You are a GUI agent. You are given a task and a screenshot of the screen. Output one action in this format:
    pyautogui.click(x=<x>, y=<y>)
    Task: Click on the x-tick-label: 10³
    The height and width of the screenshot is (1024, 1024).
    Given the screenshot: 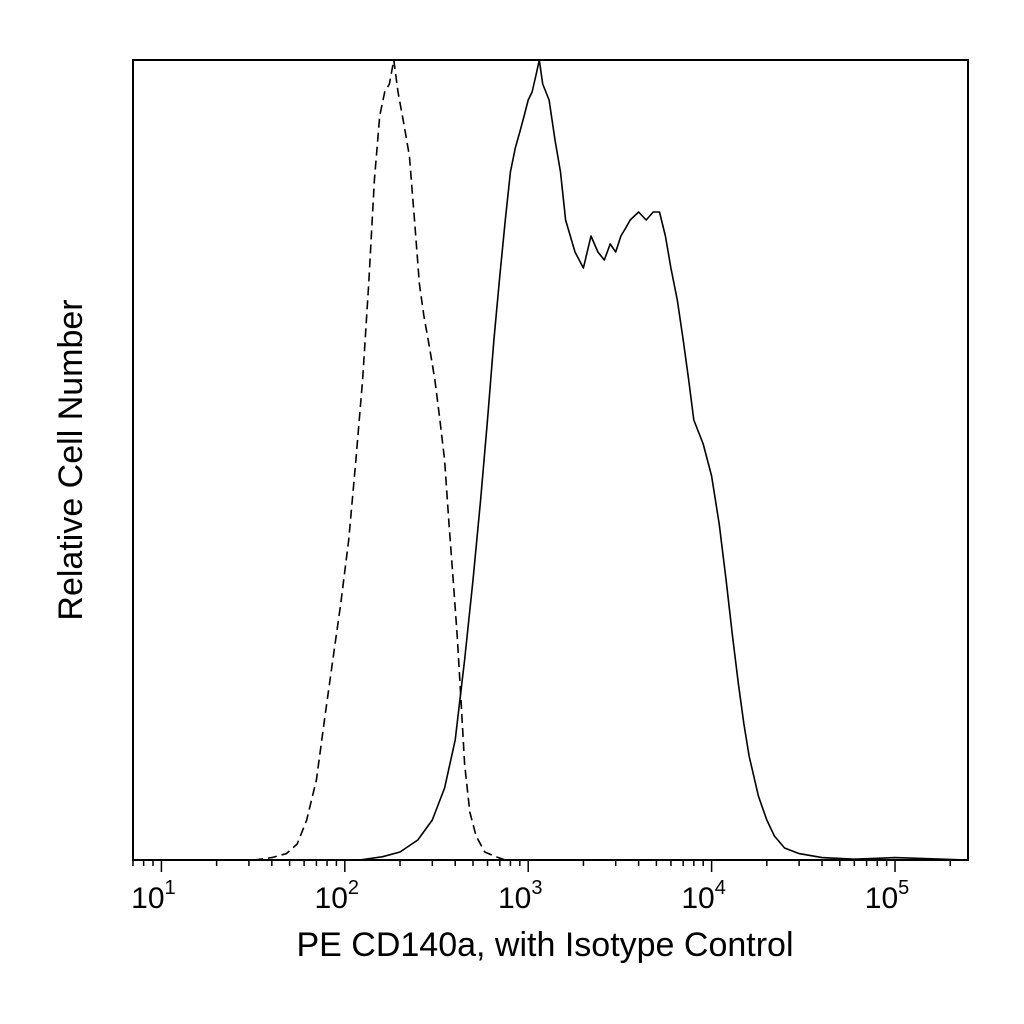 What is the action you would take?
    pyautogui.click(x=520, y=896)
    